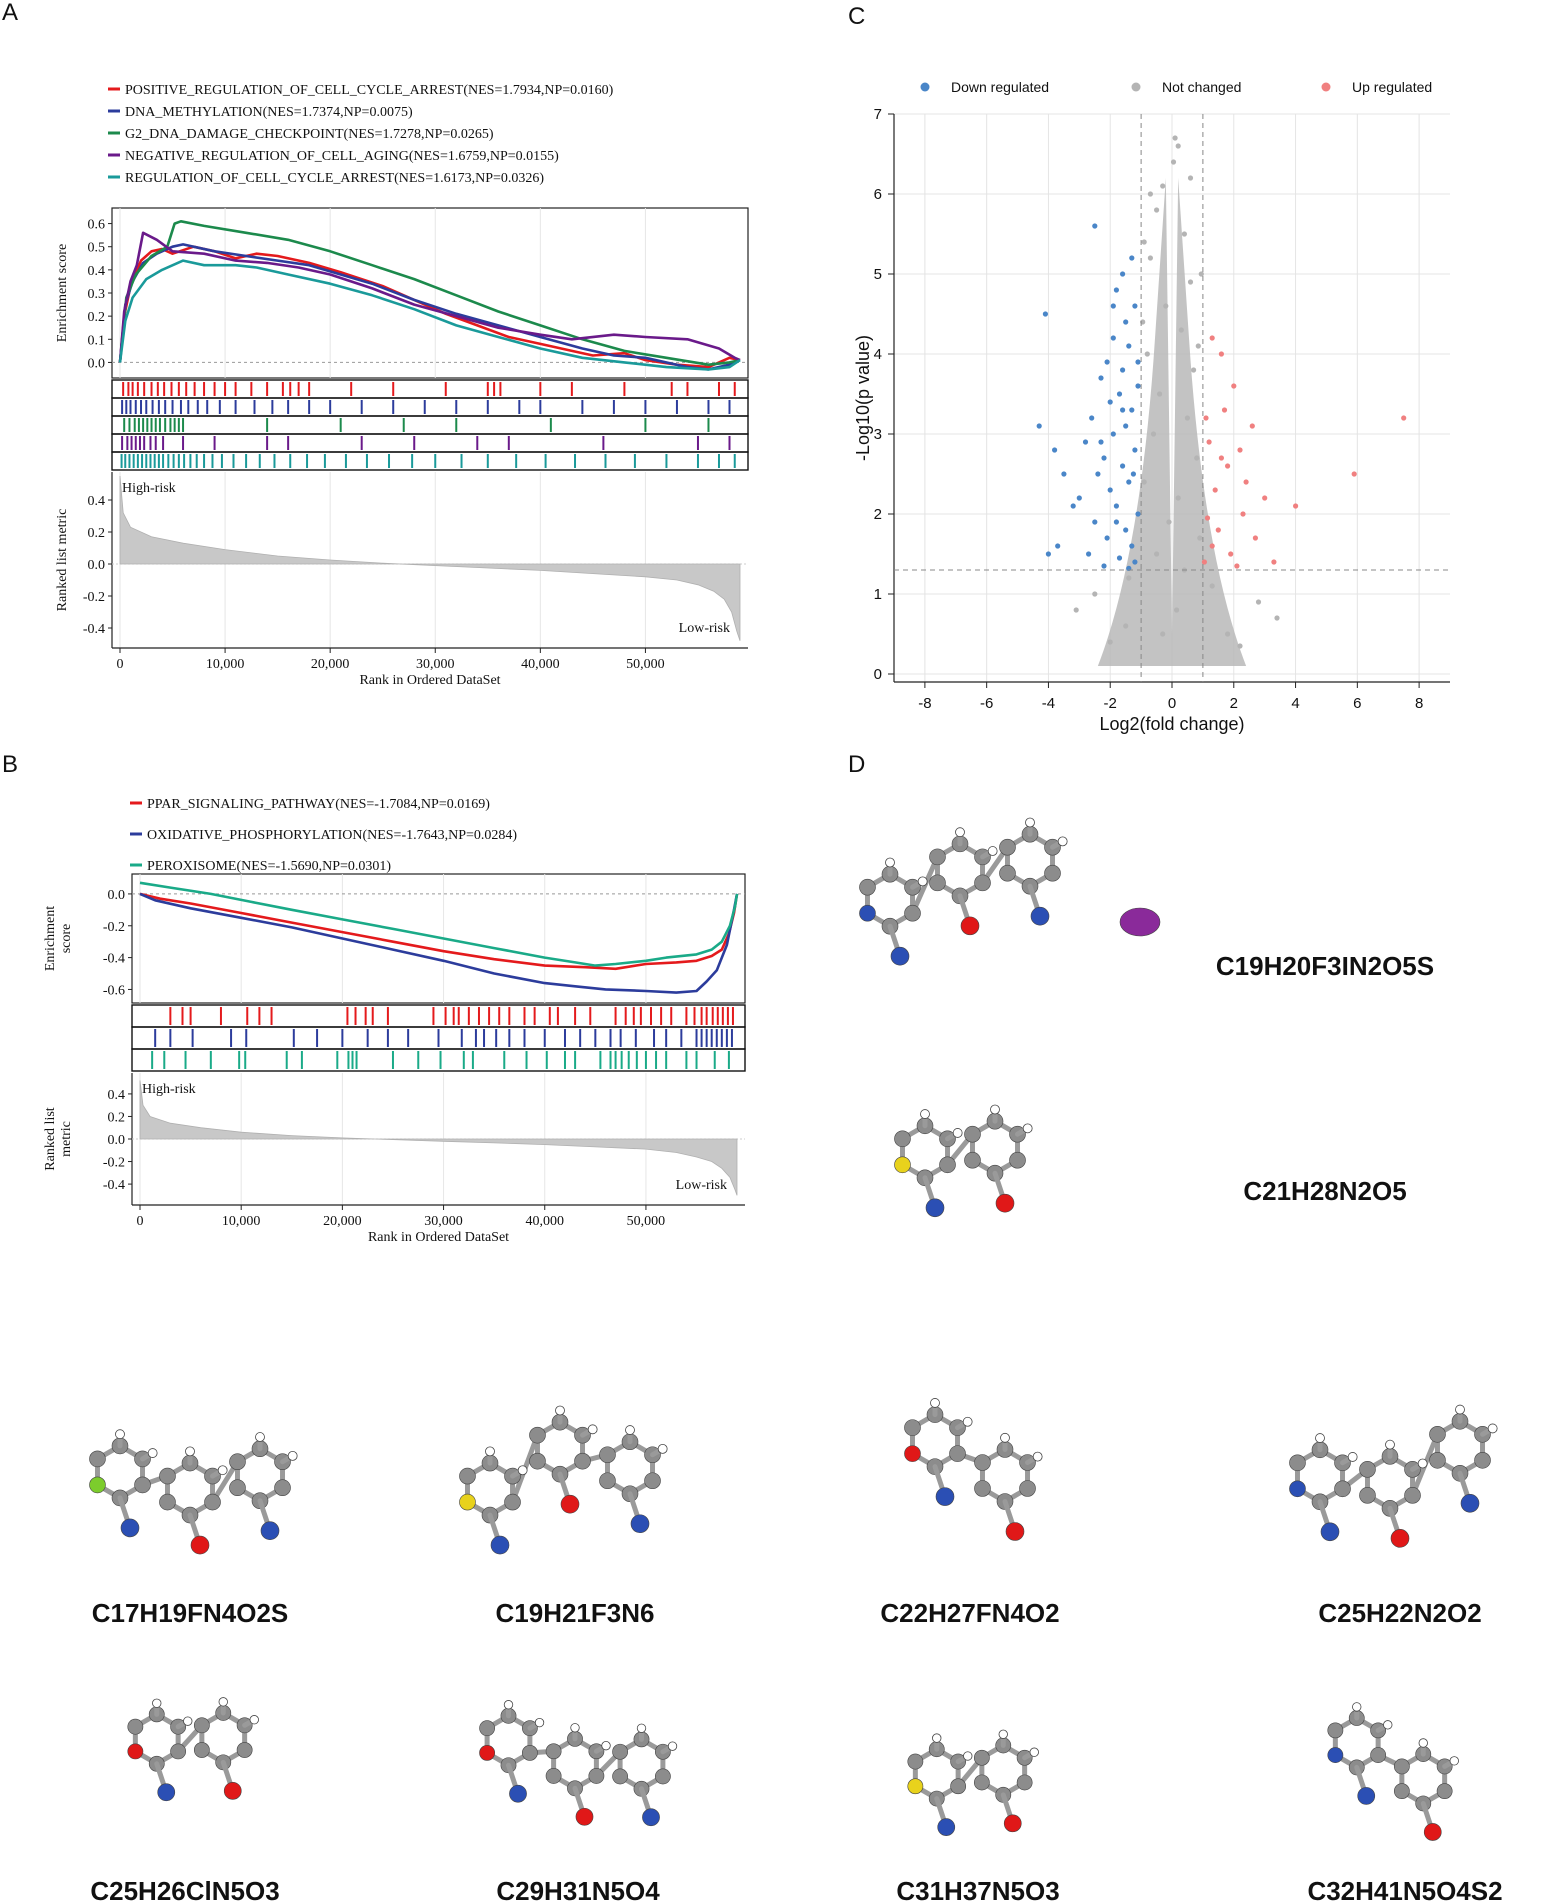 The width and height of the screenshot is (1554, 1904). I want to click on y-tick-label: -0.6, so click(114, 990).